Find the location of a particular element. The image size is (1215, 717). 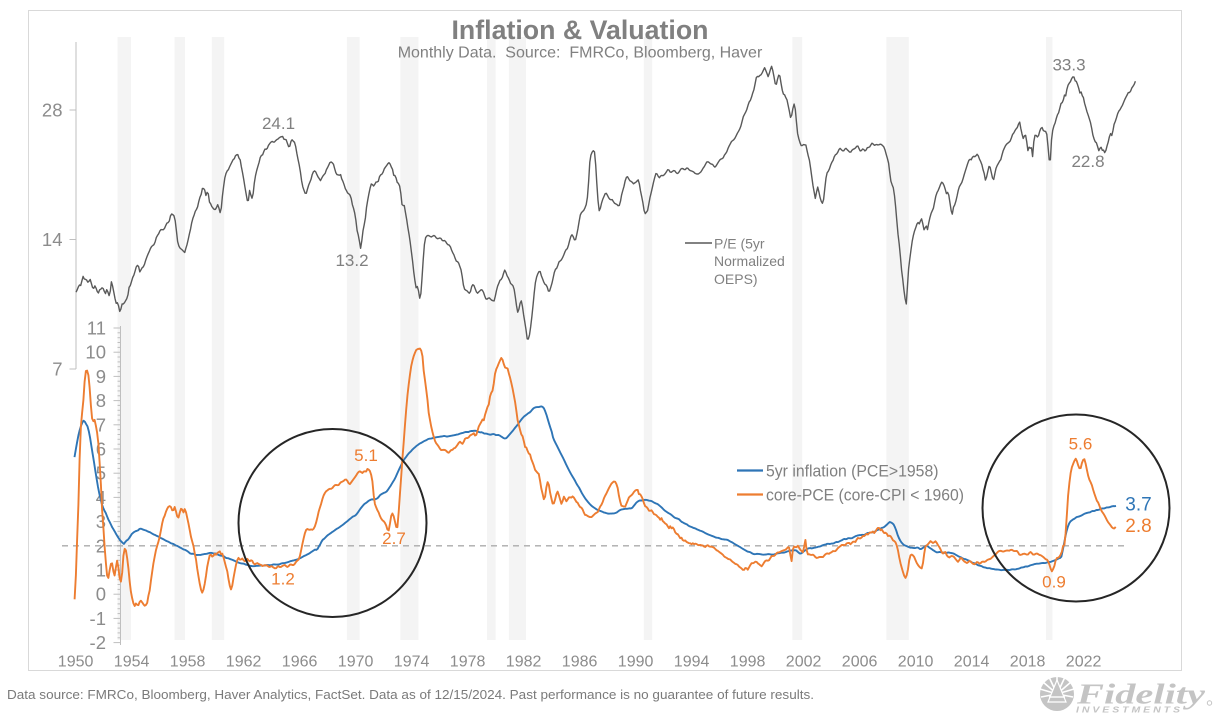

svg-text: 2.8 is located at coordinates (1138, 526).